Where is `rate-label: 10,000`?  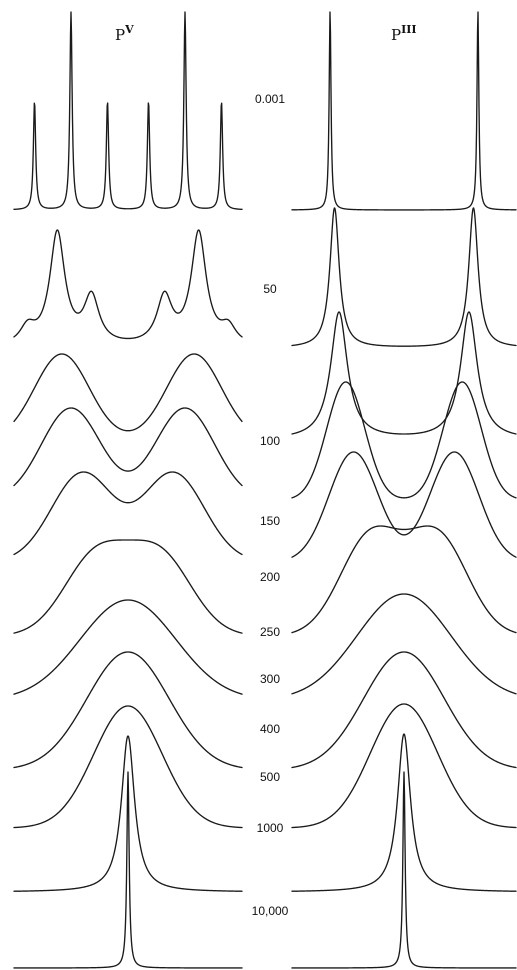
rate-label: 10,000 is located at coordinates (270, 911).